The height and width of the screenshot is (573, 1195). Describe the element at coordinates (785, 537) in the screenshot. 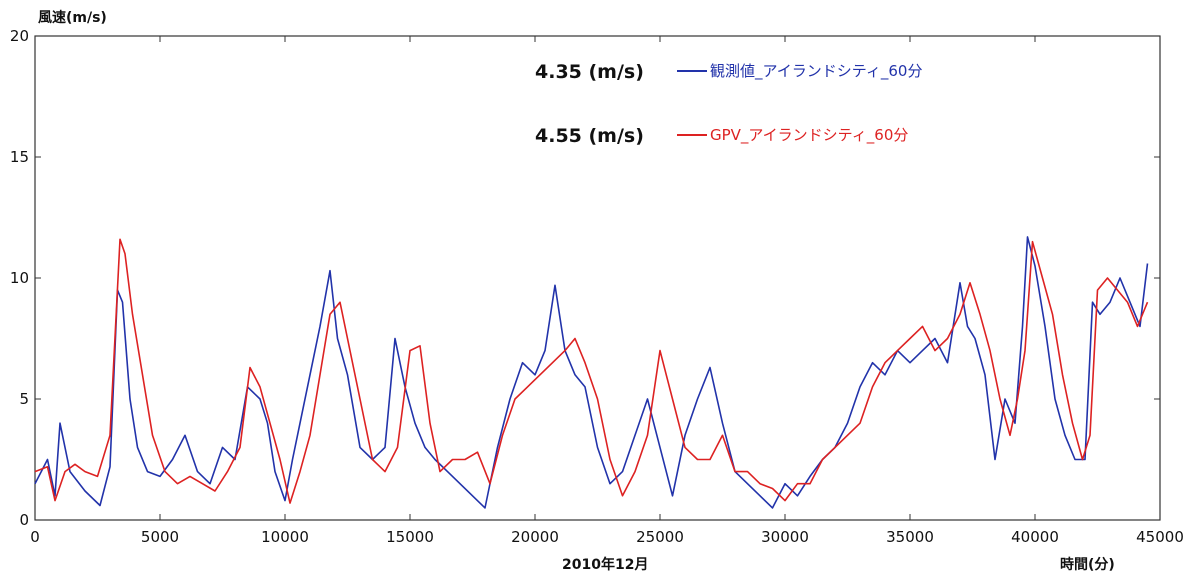

I see `x-tick-label: 30000` at that location.